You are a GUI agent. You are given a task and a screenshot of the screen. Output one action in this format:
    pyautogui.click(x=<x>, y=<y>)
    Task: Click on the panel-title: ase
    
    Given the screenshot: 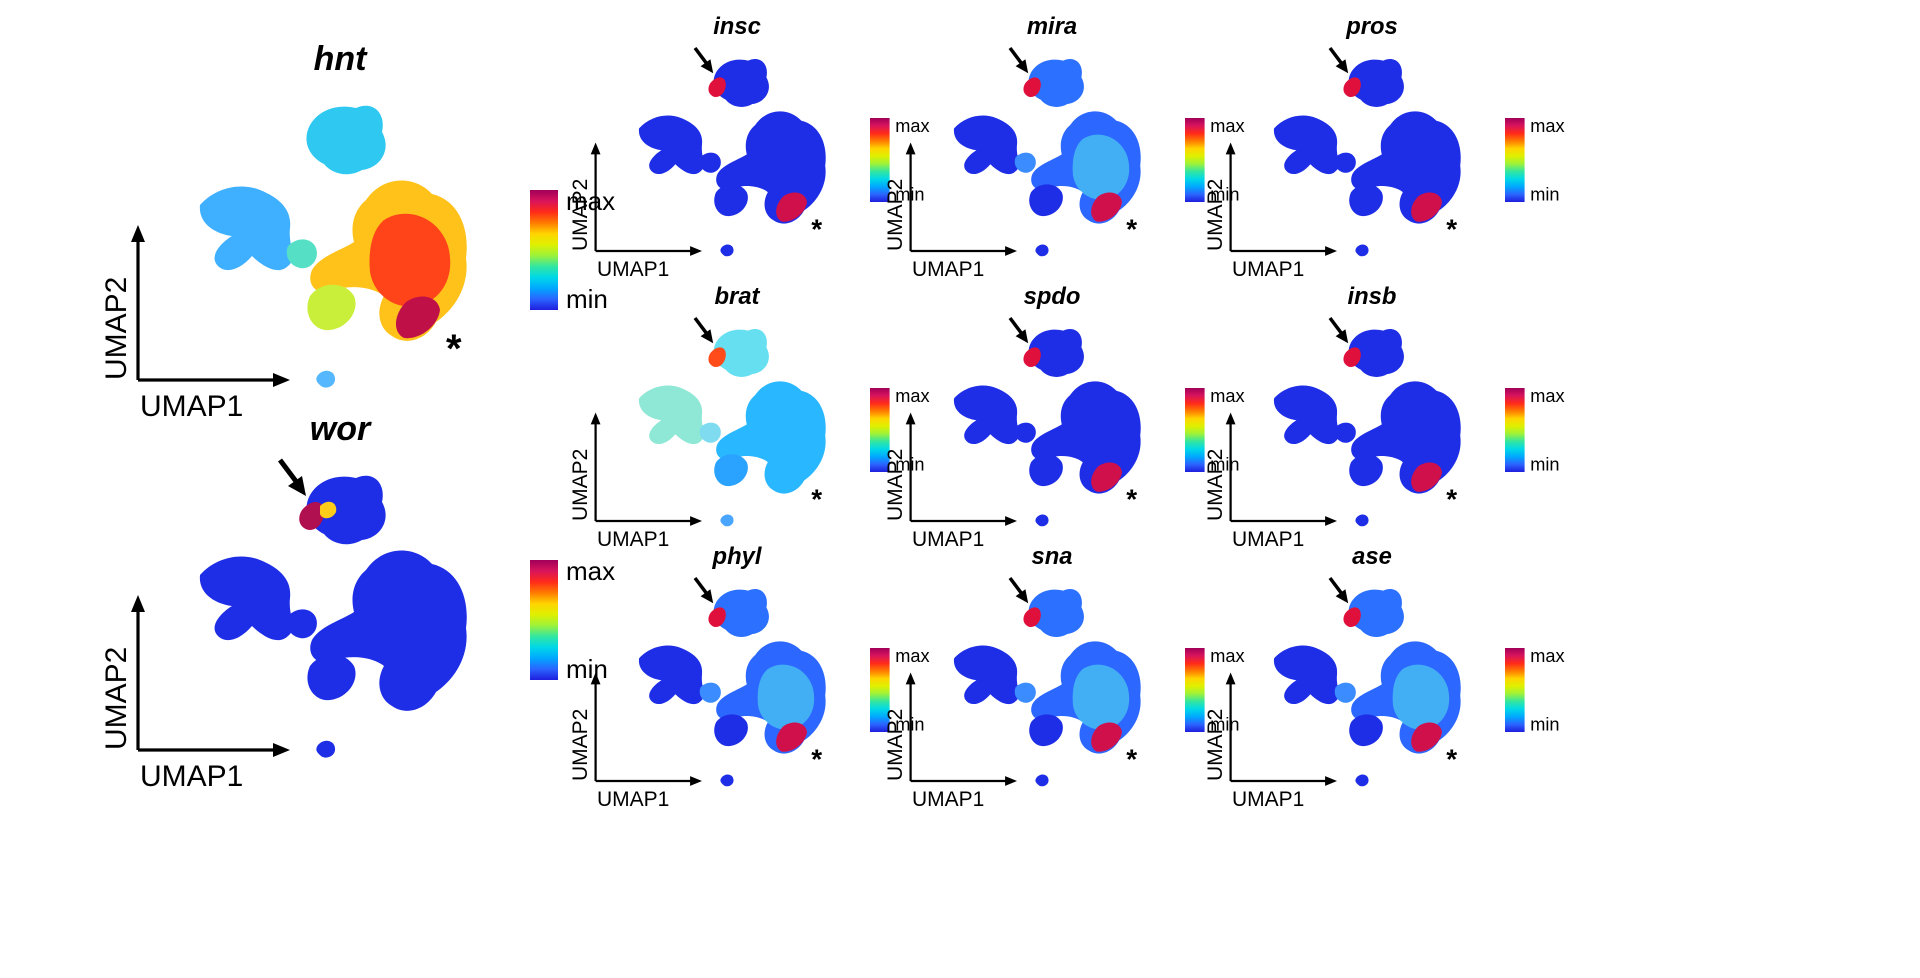 What is the action you would take?
    pyautogui.click(x=1372, y=556)
    